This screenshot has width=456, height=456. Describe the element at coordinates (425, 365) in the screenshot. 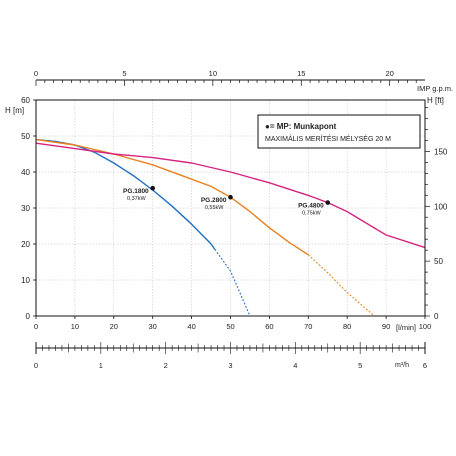

I see `x-bottom2-tick-label: 6` at that location.